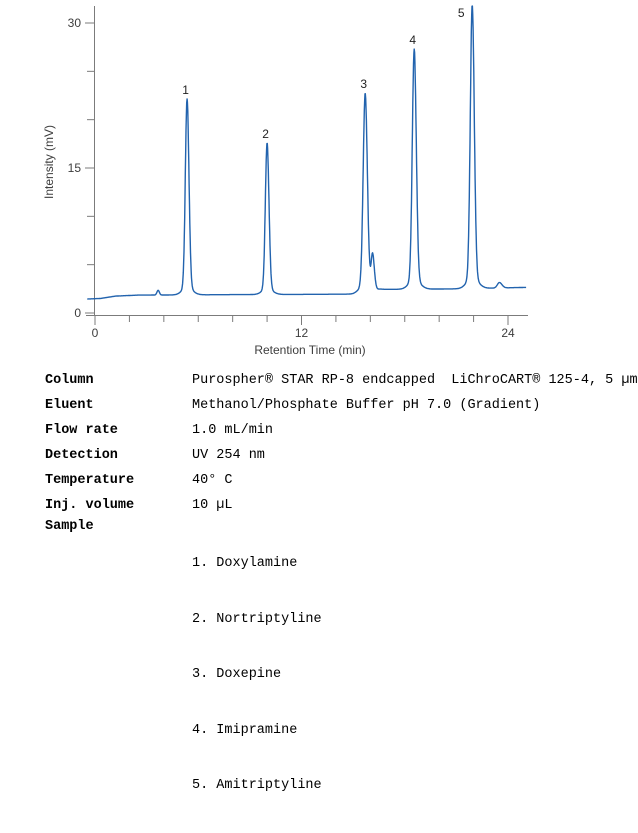 This screenshot has height=833, width=638. Describe the element at coordinates (461, 13) in the screenshot. I see `peak-label-5: 5` at that location.